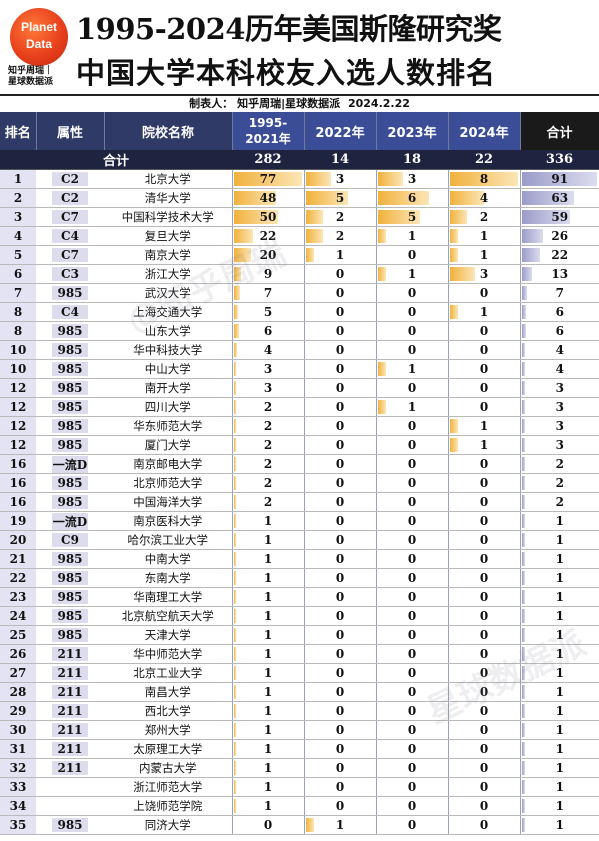  I want to click on planet-data-logo: Planet Data, so click(39, 37).